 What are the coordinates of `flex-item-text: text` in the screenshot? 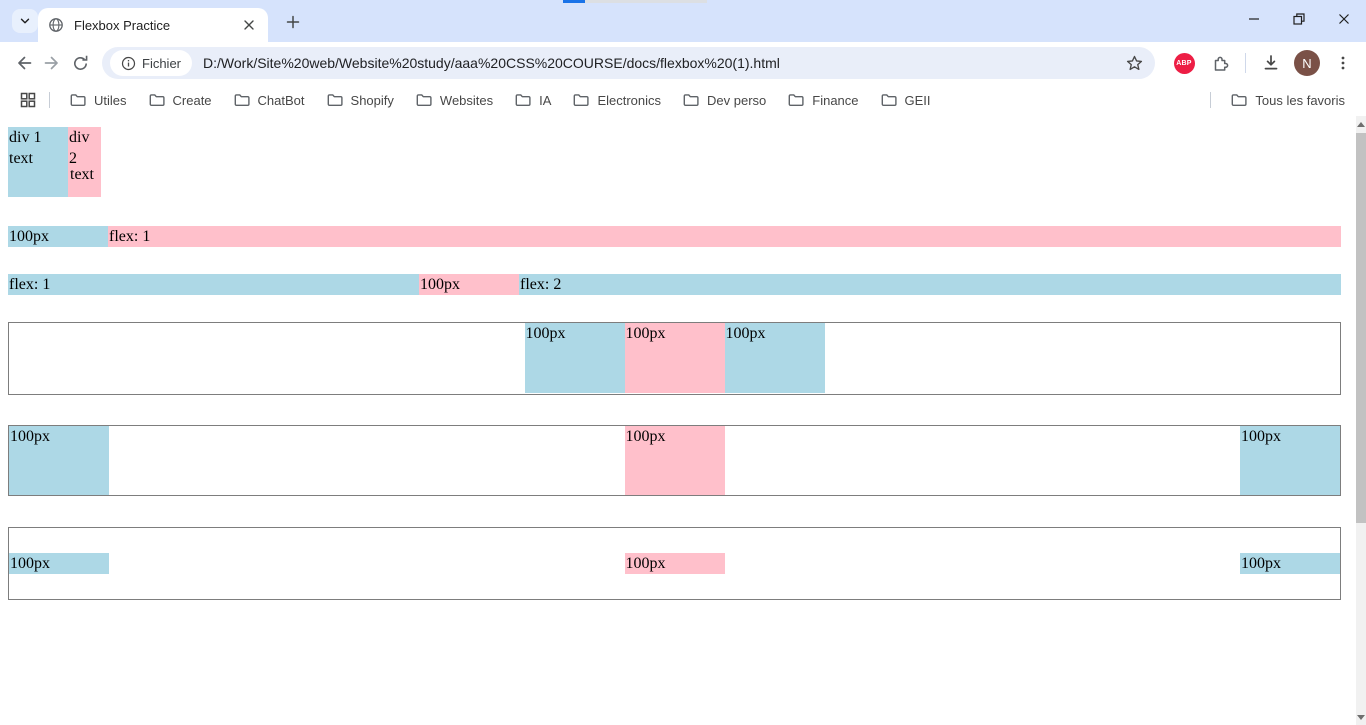 It's located at (82, 174).